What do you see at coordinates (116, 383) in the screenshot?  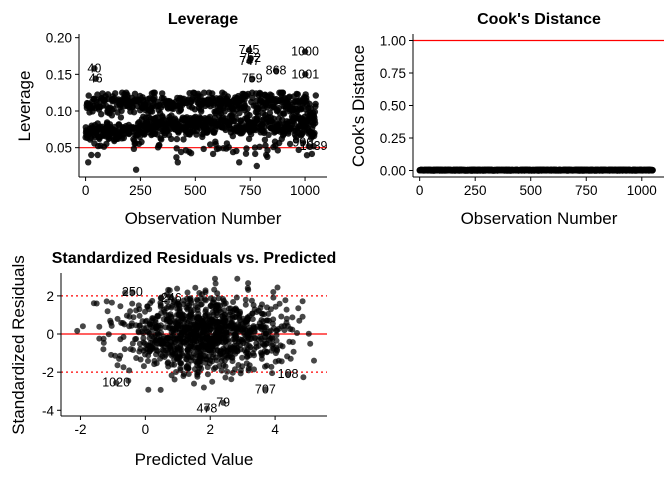 I see `point-label: 1020` at bounding box center [116, 383].